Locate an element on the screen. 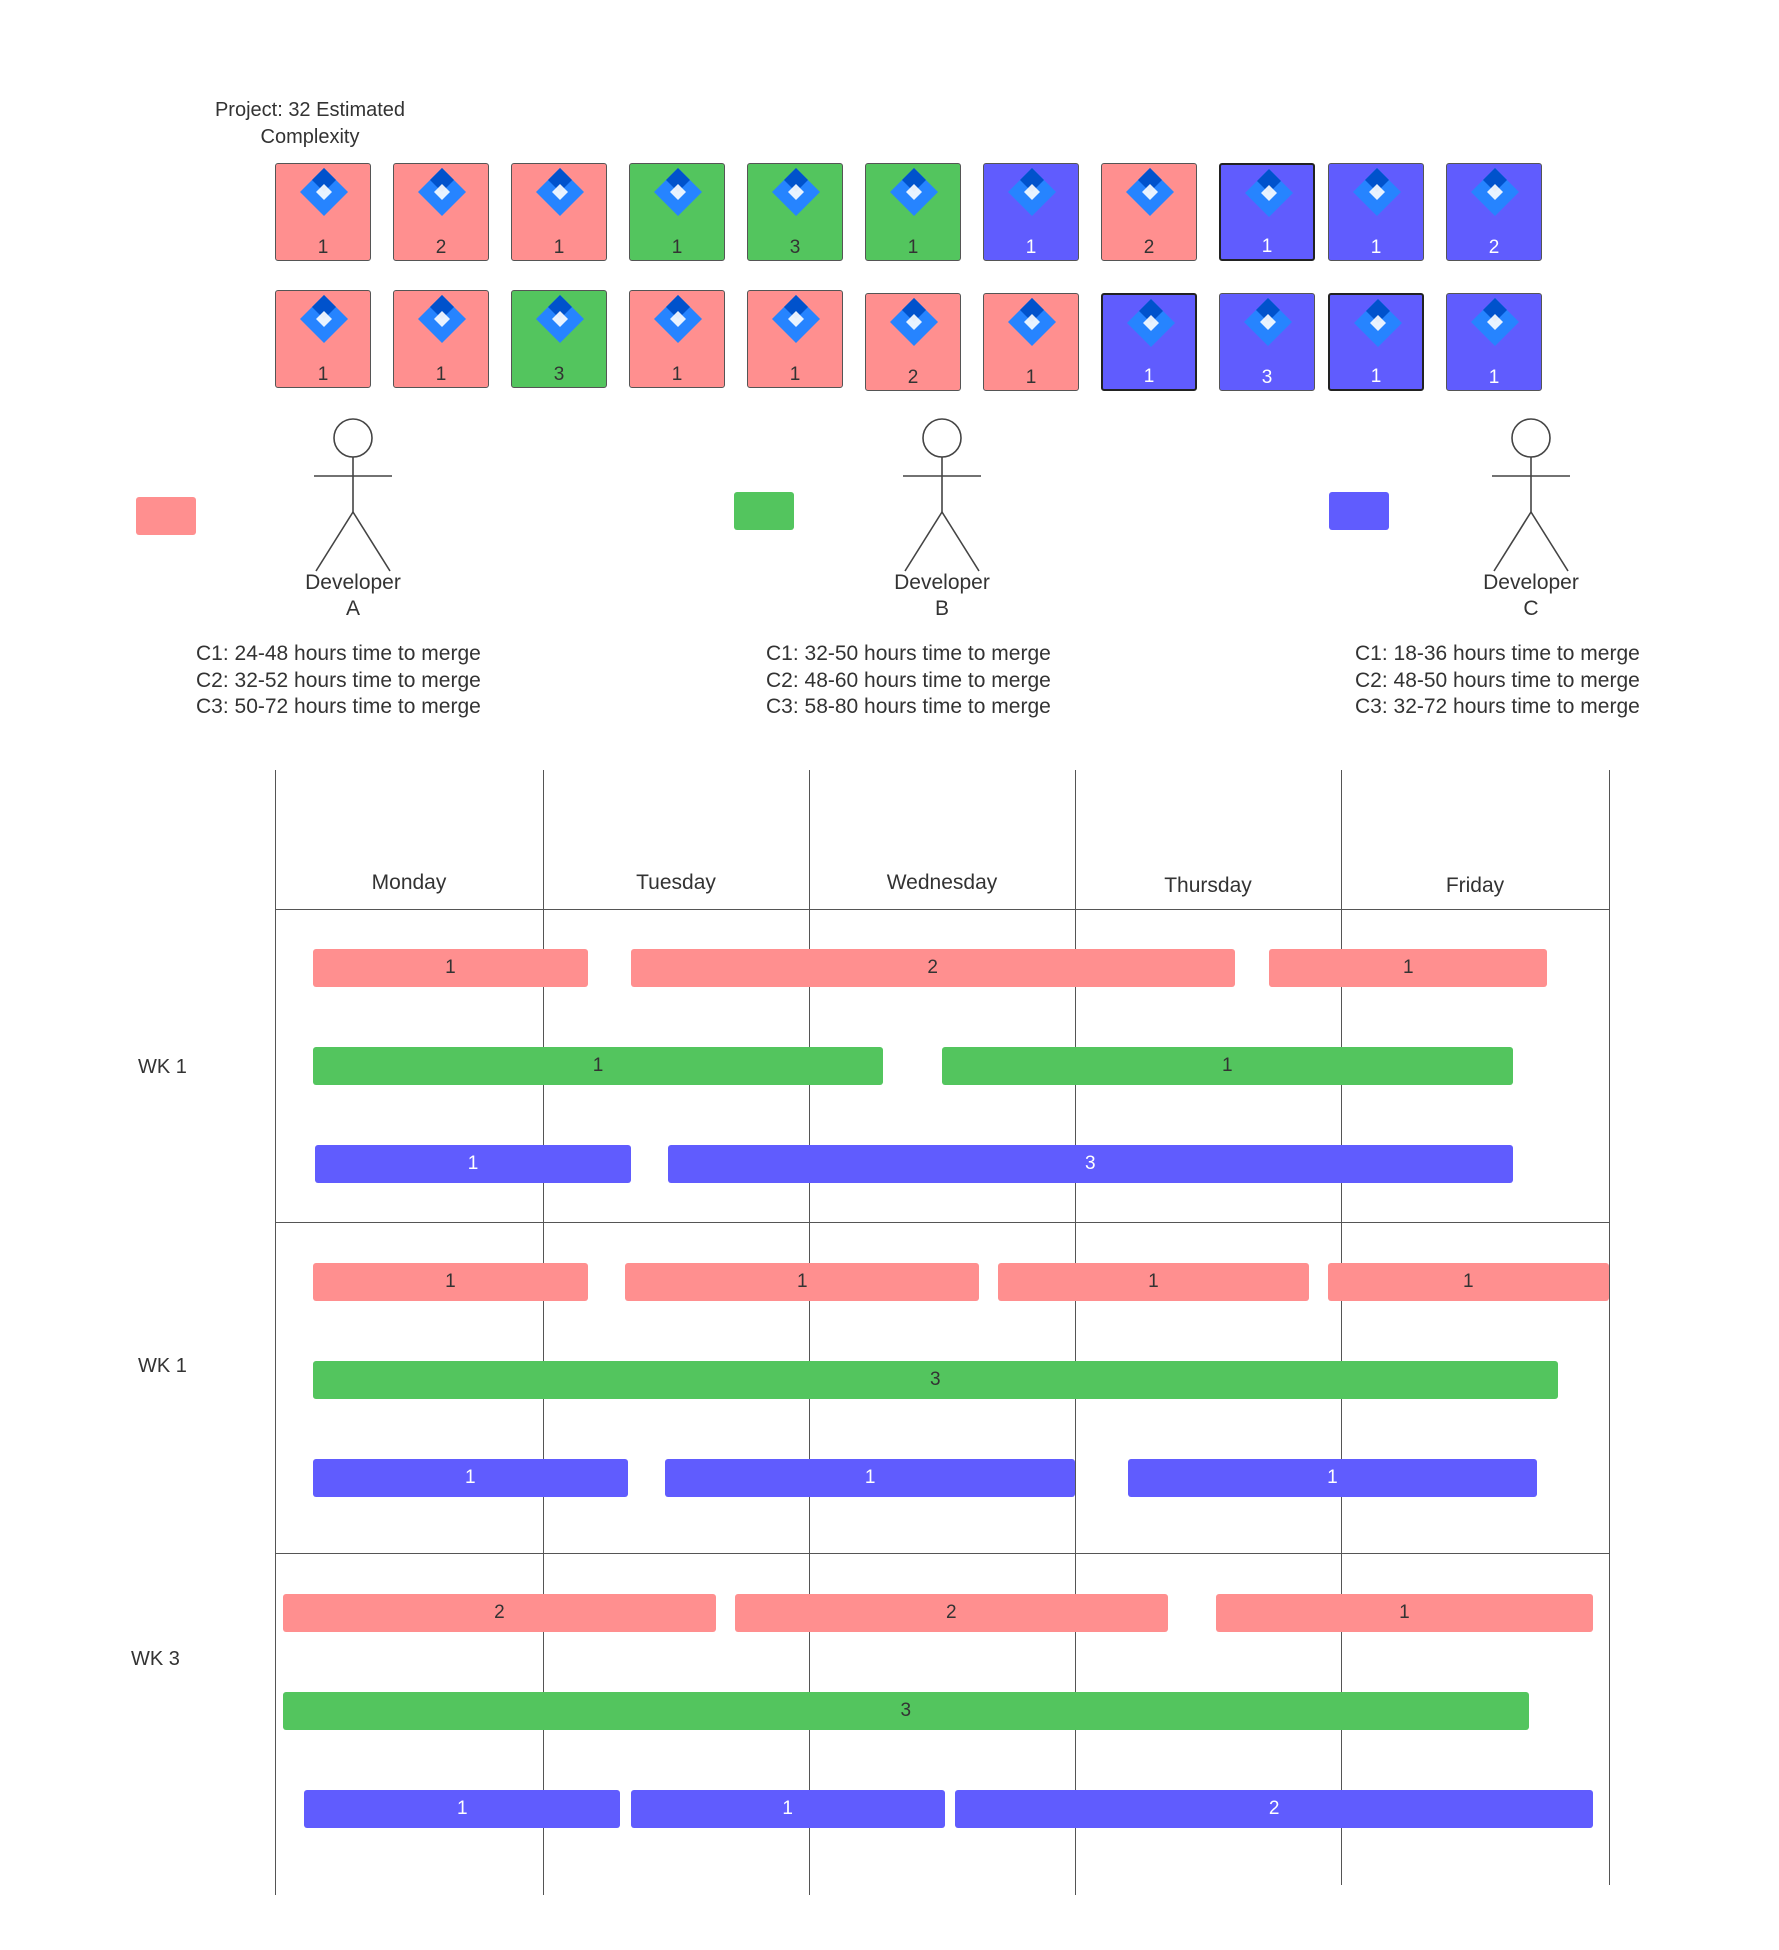 The width and height of the screenshot is (1779, 1950). day-label: Monday is located at coordinates (409, 882).